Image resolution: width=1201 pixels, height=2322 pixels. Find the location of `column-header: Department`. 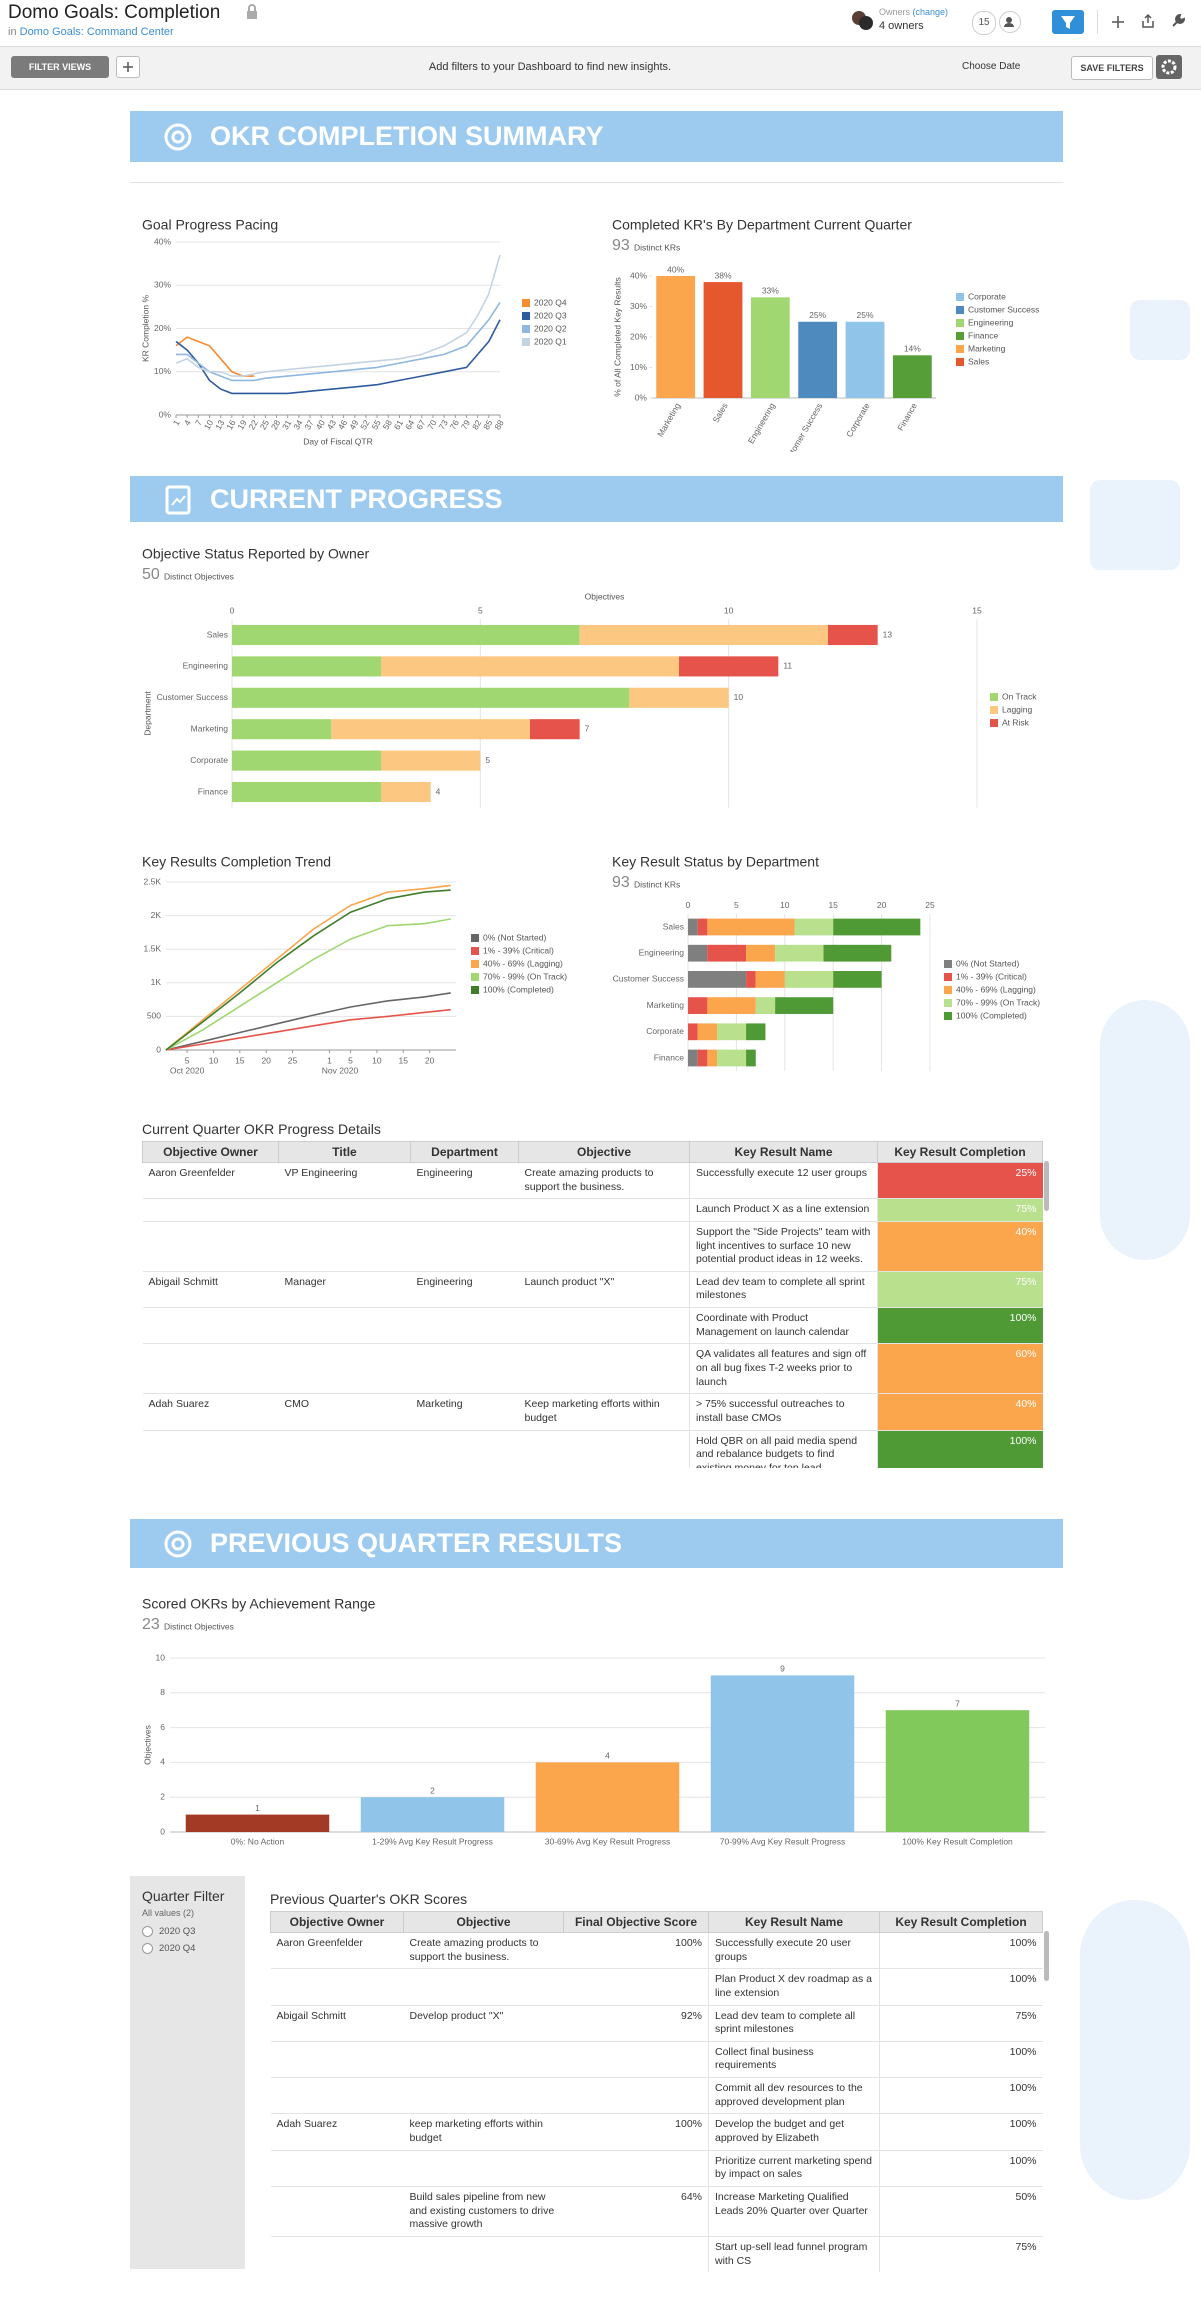

column-header: Department is located at coordinates (464, 1152).